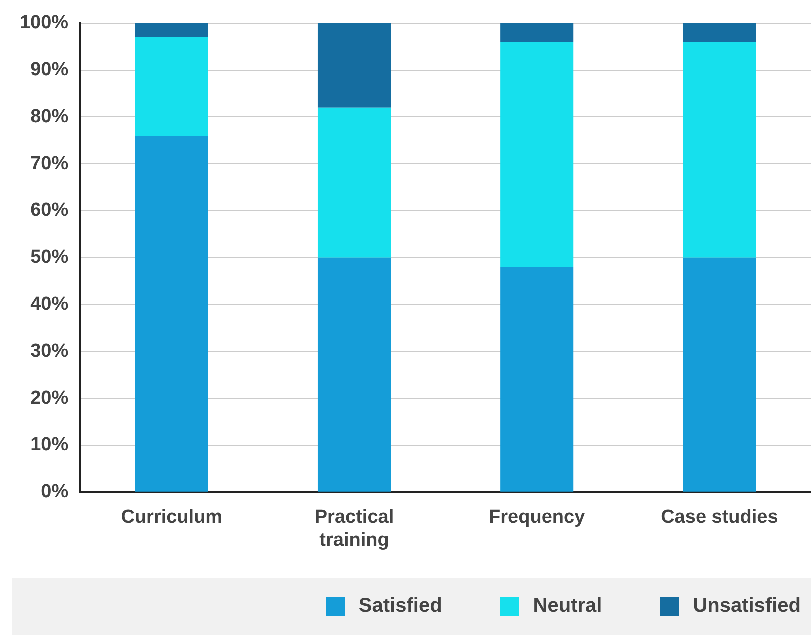 The height and width of the screenshot is (637, 811). Describe the element at coordinates (49, 257) in the screenshot. I see `y-tick-label: 50%` at that location.